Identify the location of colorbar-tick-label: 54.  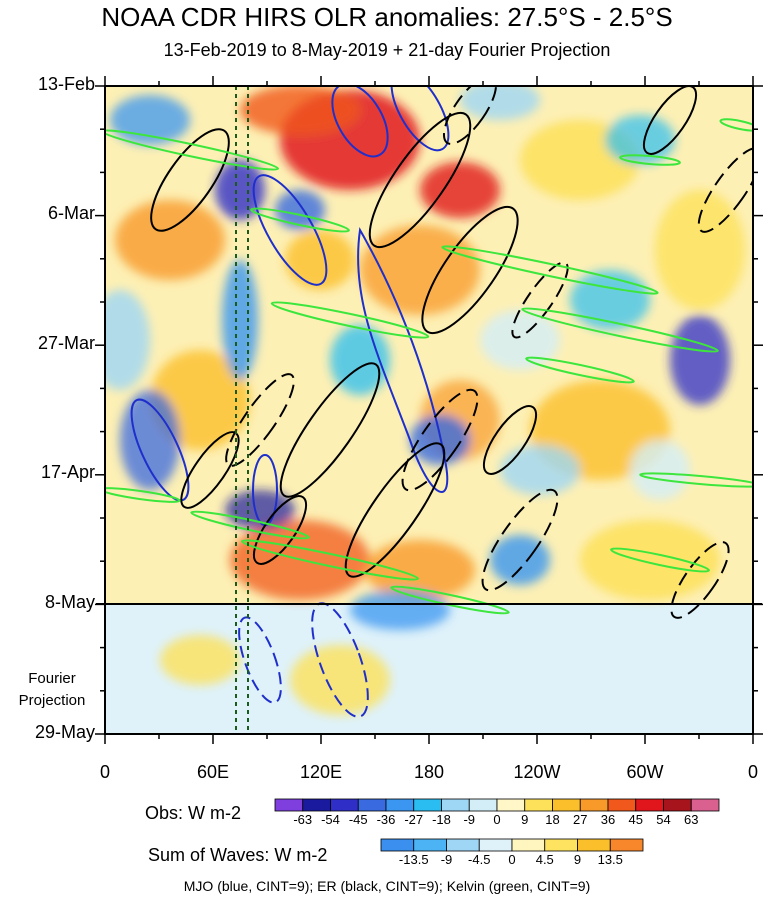
(663, 819).